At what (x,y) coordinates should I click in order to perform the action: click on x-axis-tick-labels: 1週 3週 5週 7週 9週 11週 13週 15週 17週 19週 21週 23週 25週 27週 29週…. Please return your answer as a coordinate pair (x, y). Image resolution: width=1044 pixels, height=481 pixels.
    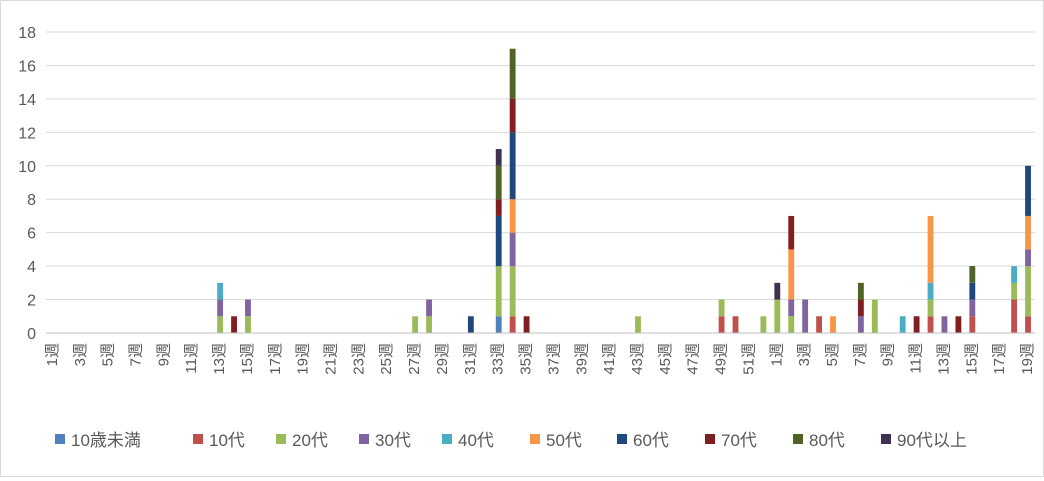
    Looking at the image, I should click on (540, 359).